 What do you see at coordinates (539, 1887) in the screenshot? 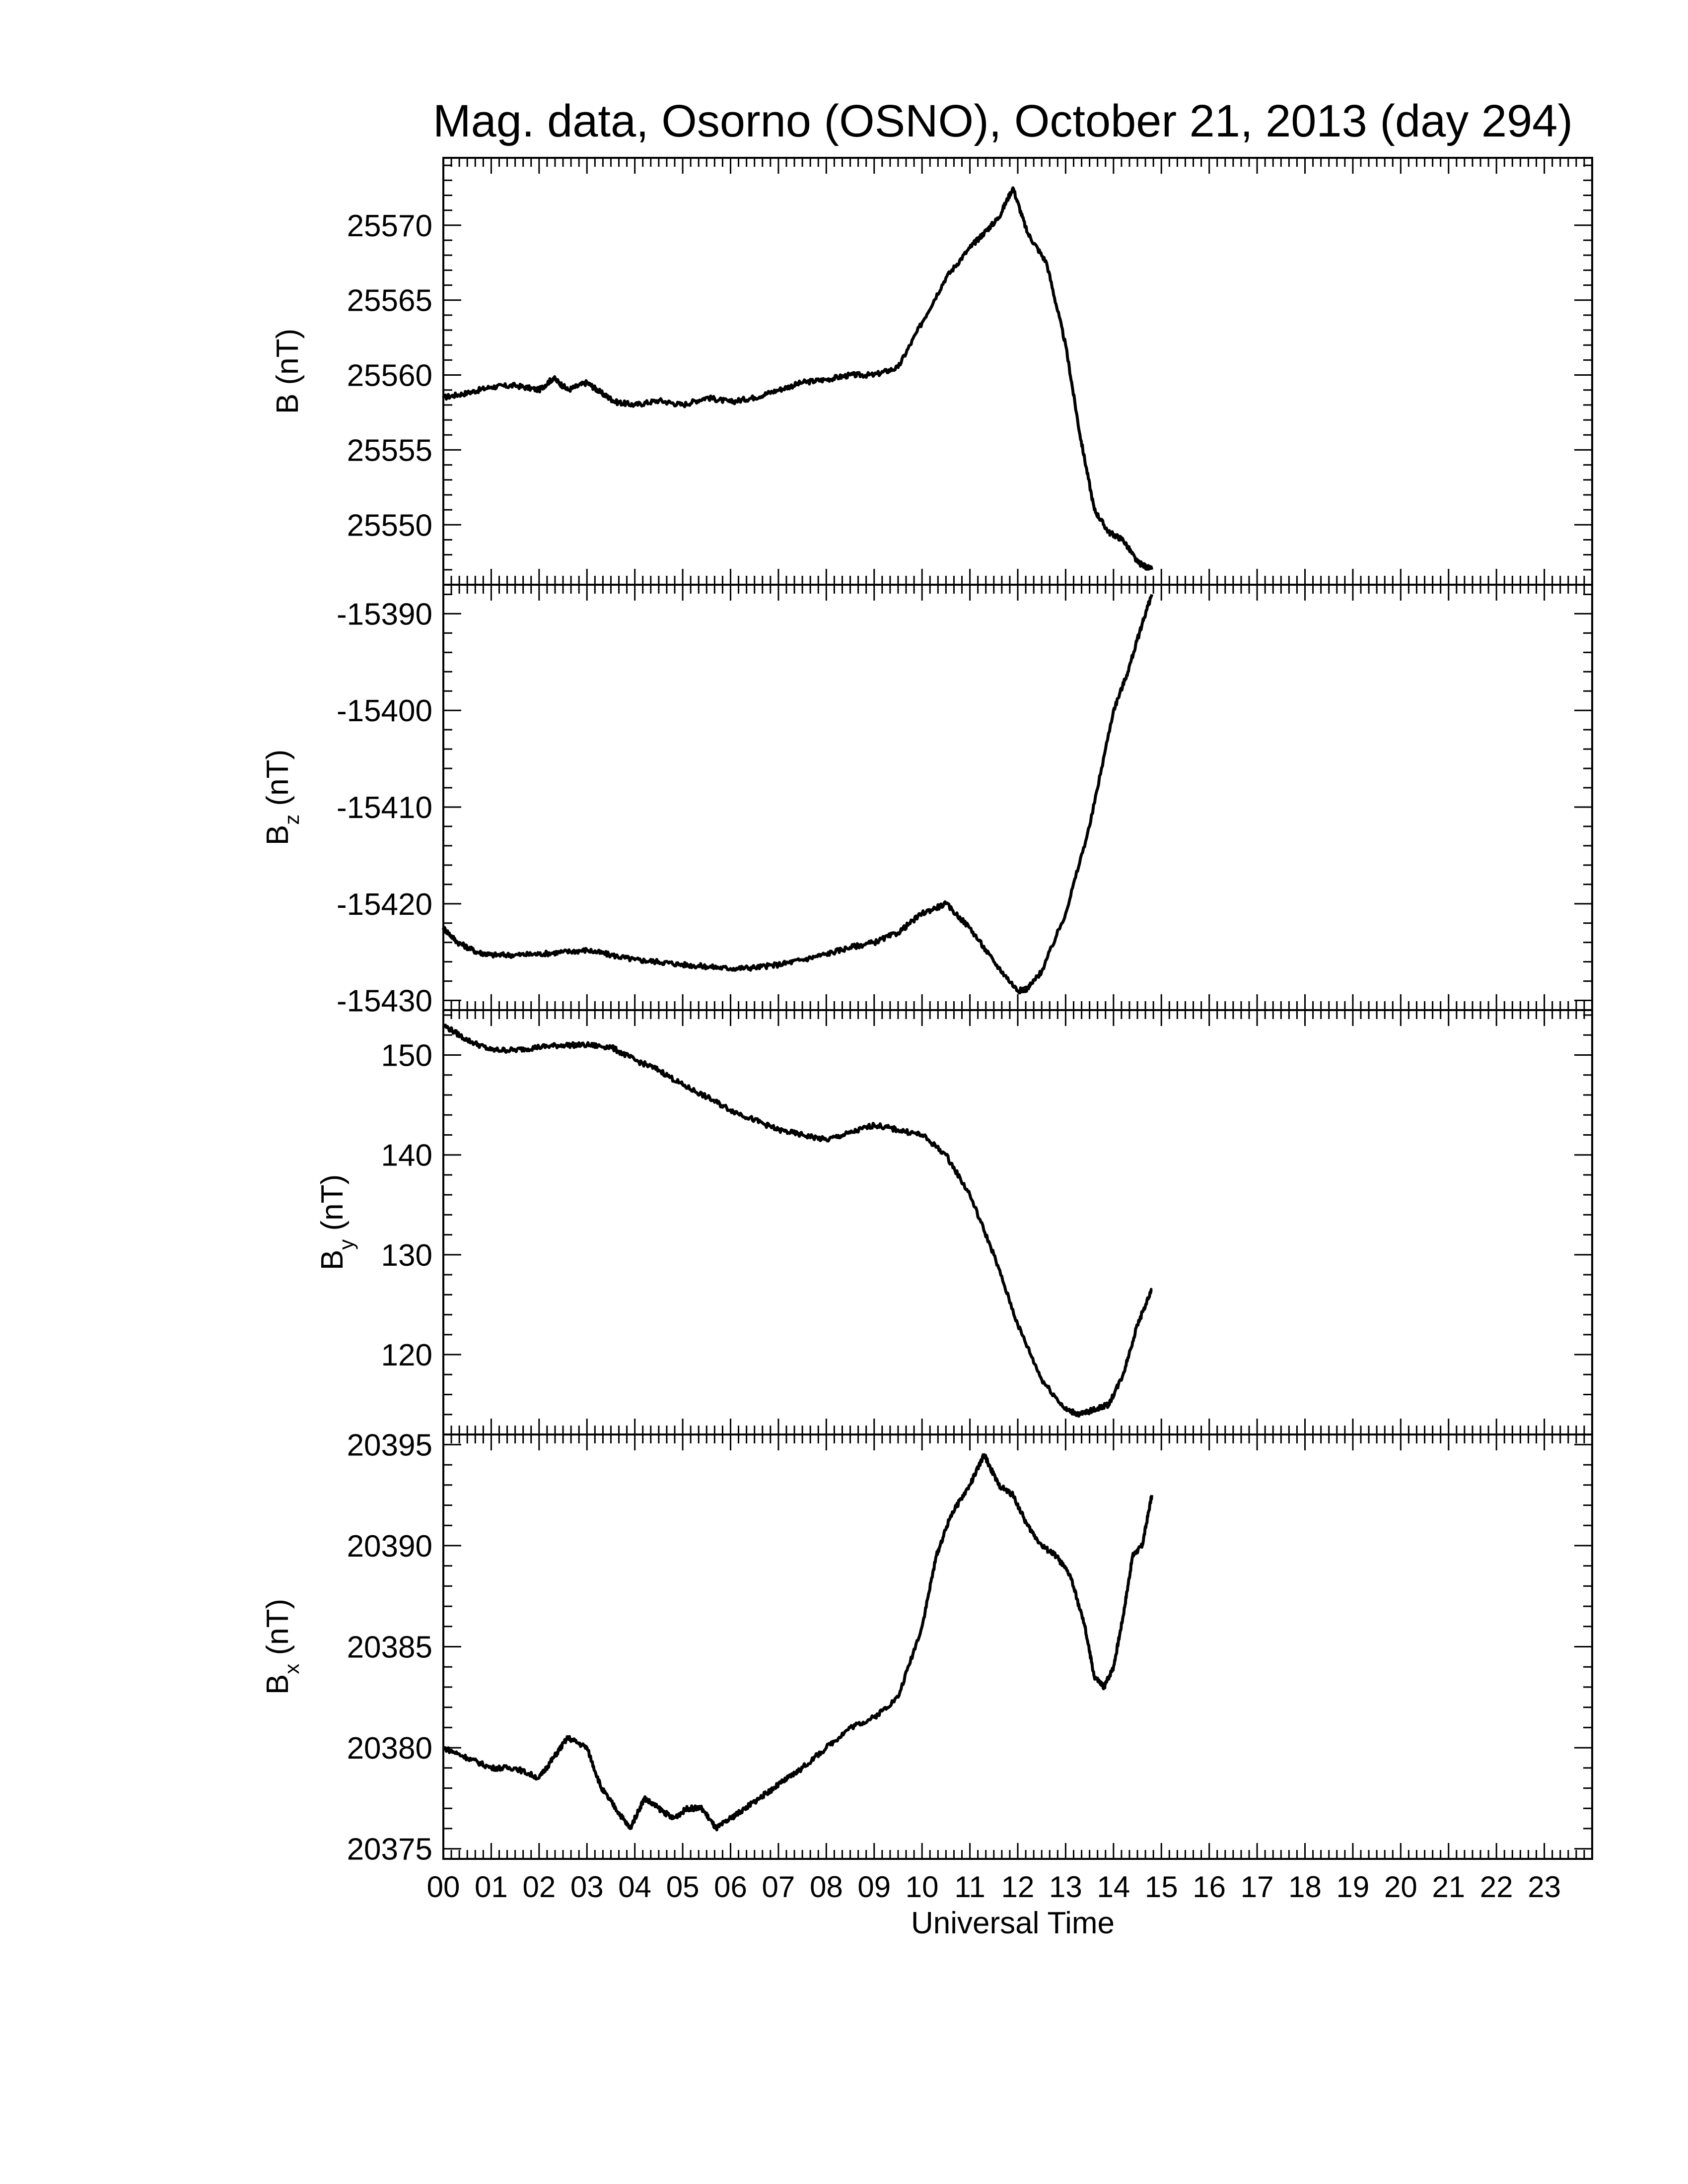
I see `x-tick-label: 02` at bounding box center [539, 1887].